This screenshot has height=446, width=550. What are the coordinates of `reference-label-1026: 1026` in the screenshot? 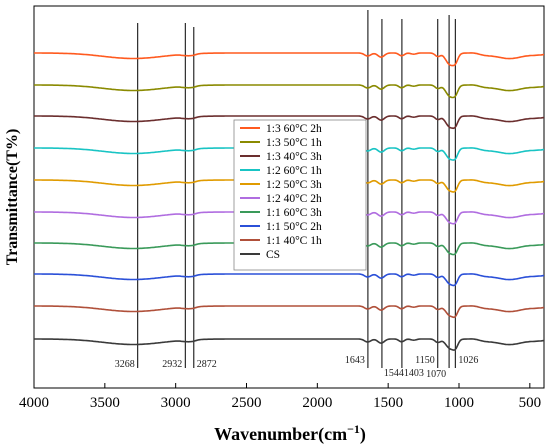 It's located at (468, 360).